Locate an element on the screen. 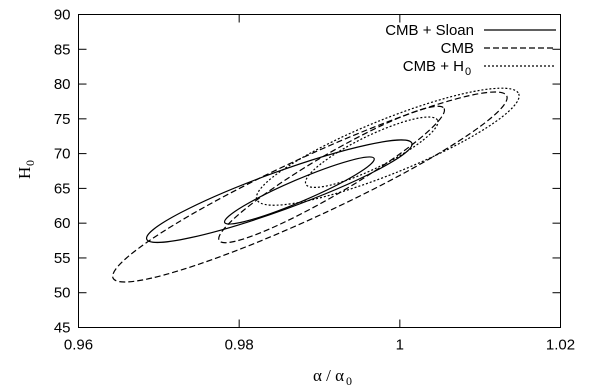  legend-label-cmb-h0-sub: 0 is located at coordinates (468, 72).